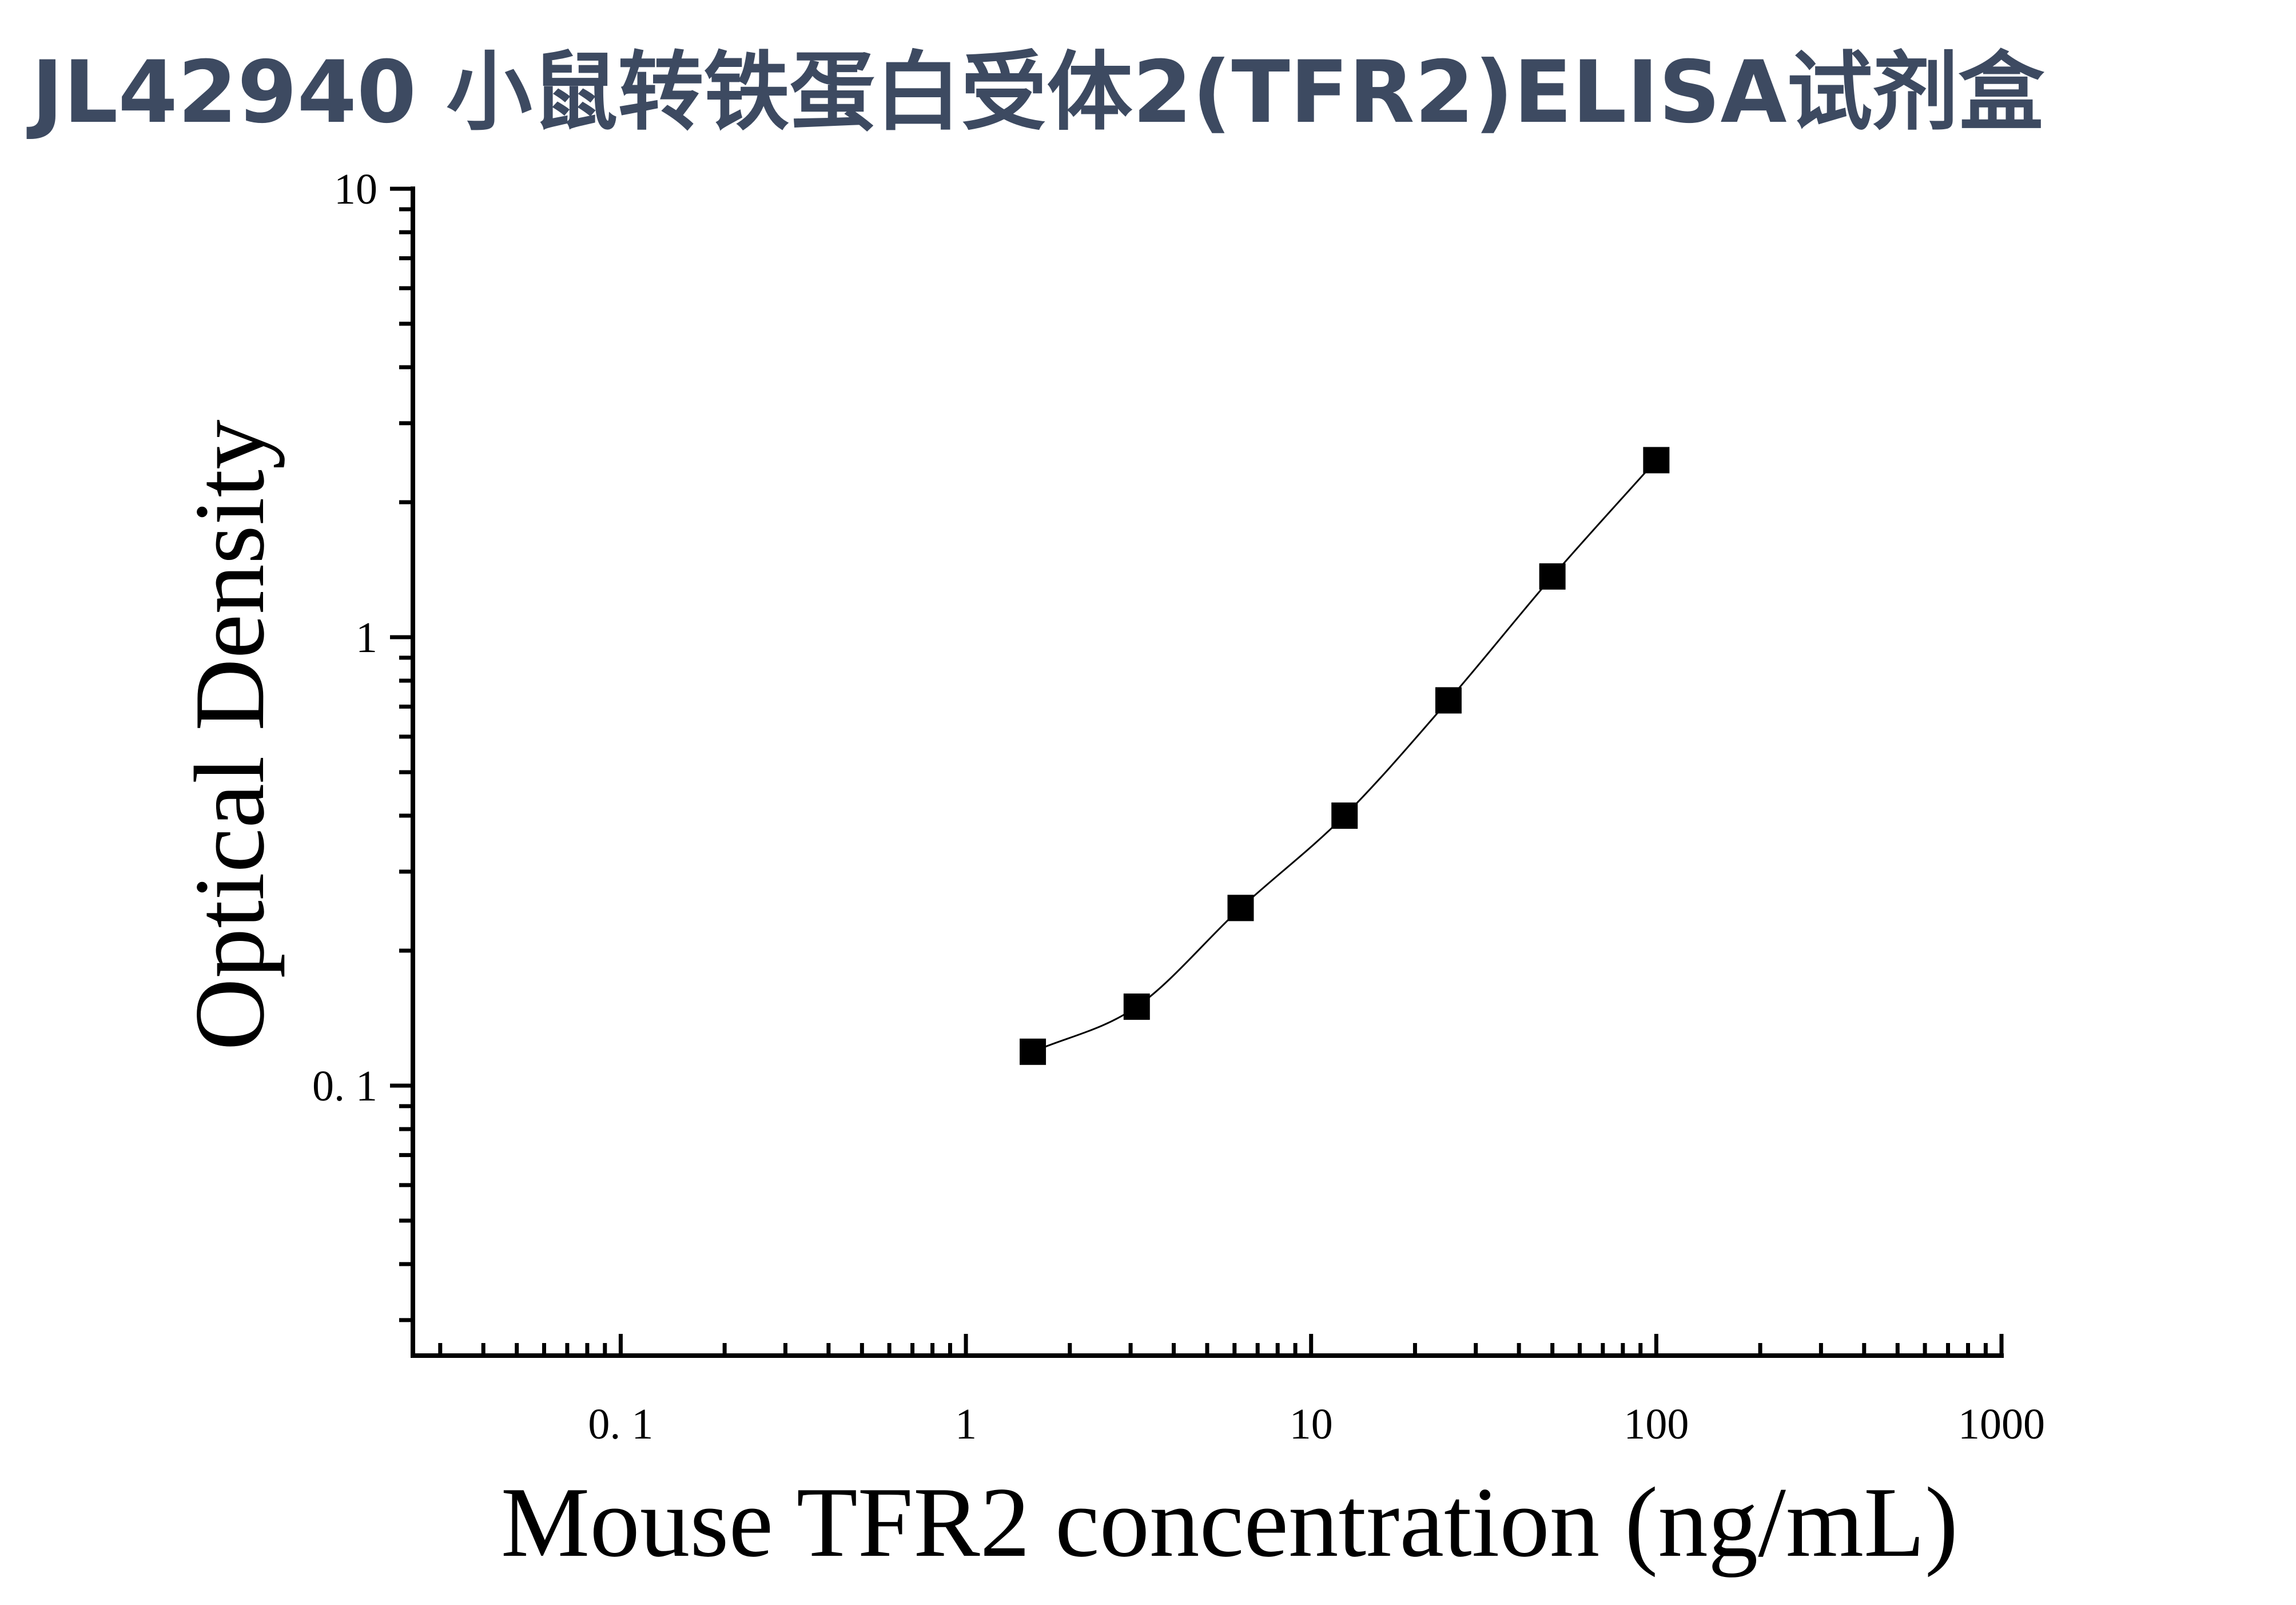  Describe the element at coordinates (1037, 92) in the screenshot. I see `page-title: JL42940 小鼠转铁蛋白受体2(TFR2)ELISA试剂盒` at that location.